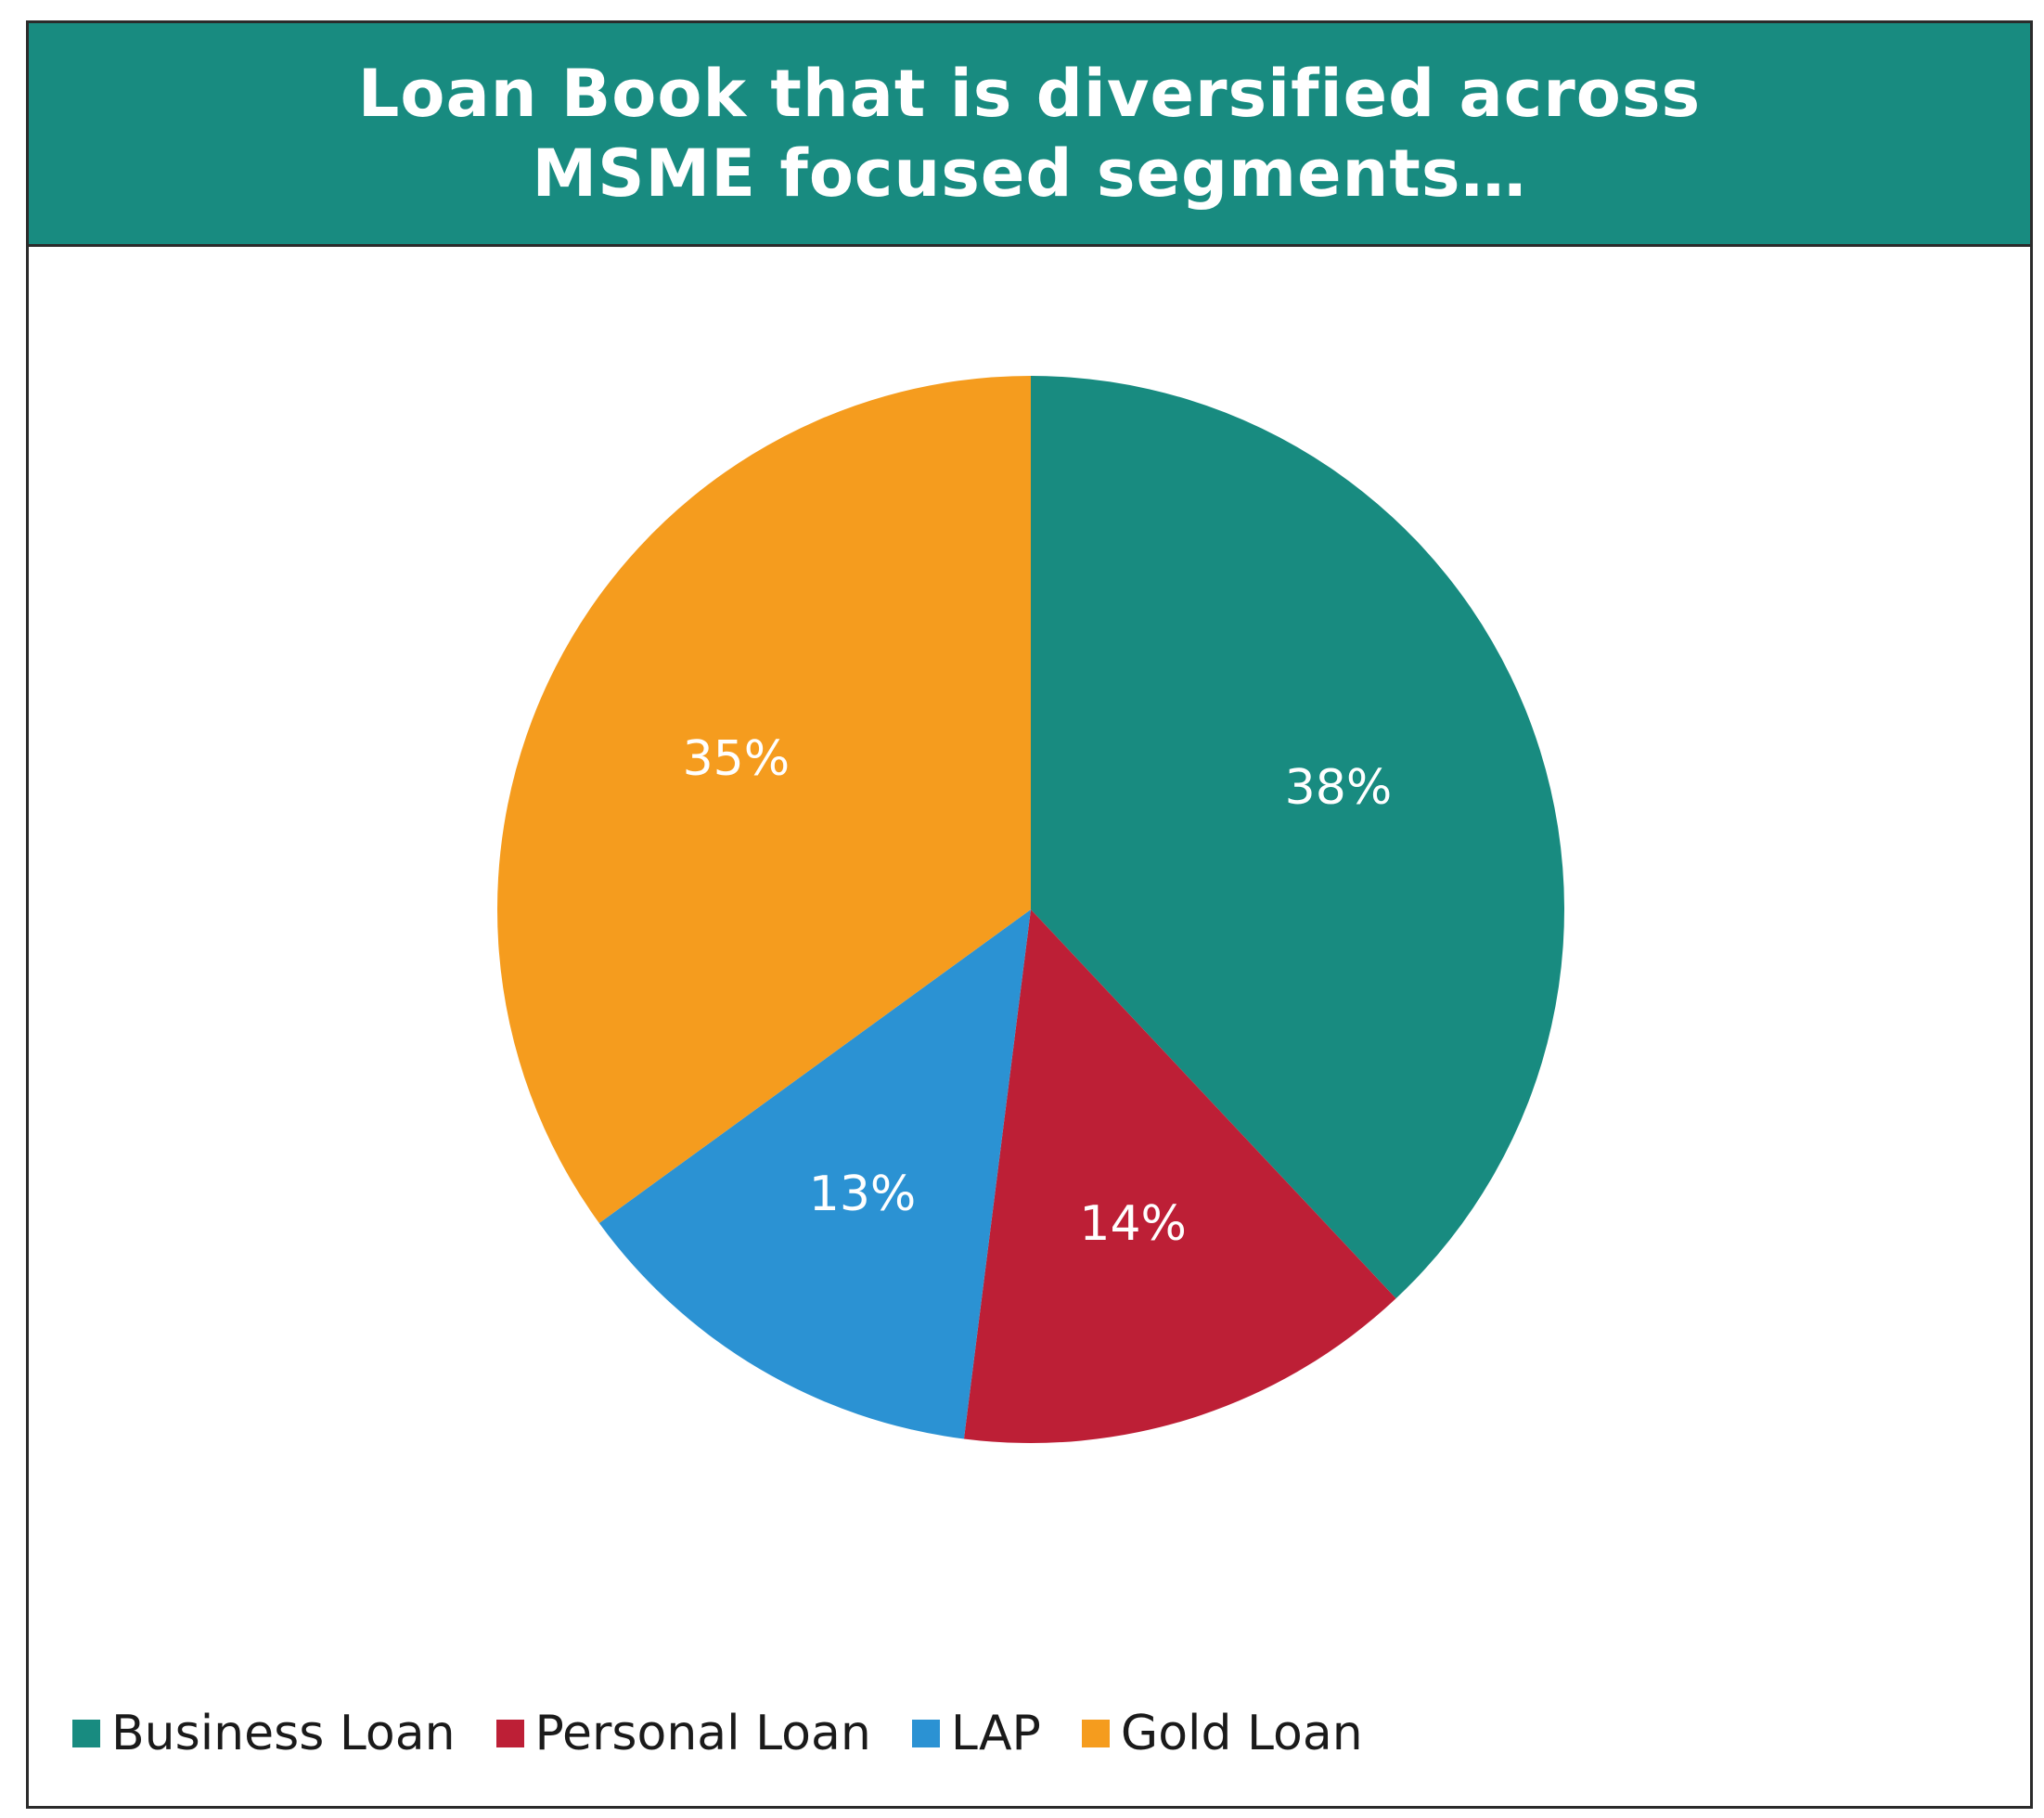  I want to click on legend-item-lap: LAP, so click(976, 1733).